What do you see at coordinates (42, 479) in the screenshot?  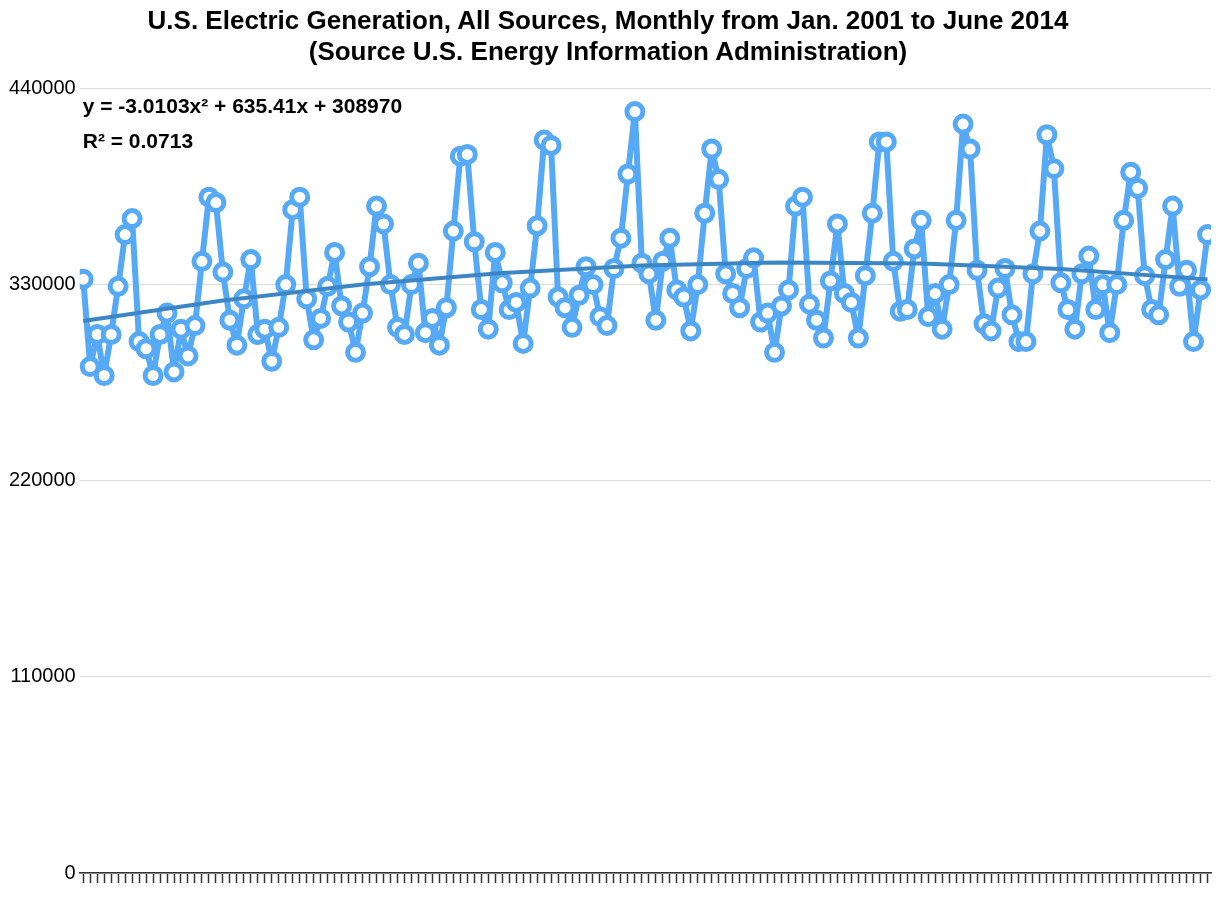 I see `y-tick-label: 220000` at bounding box center [42, 479].